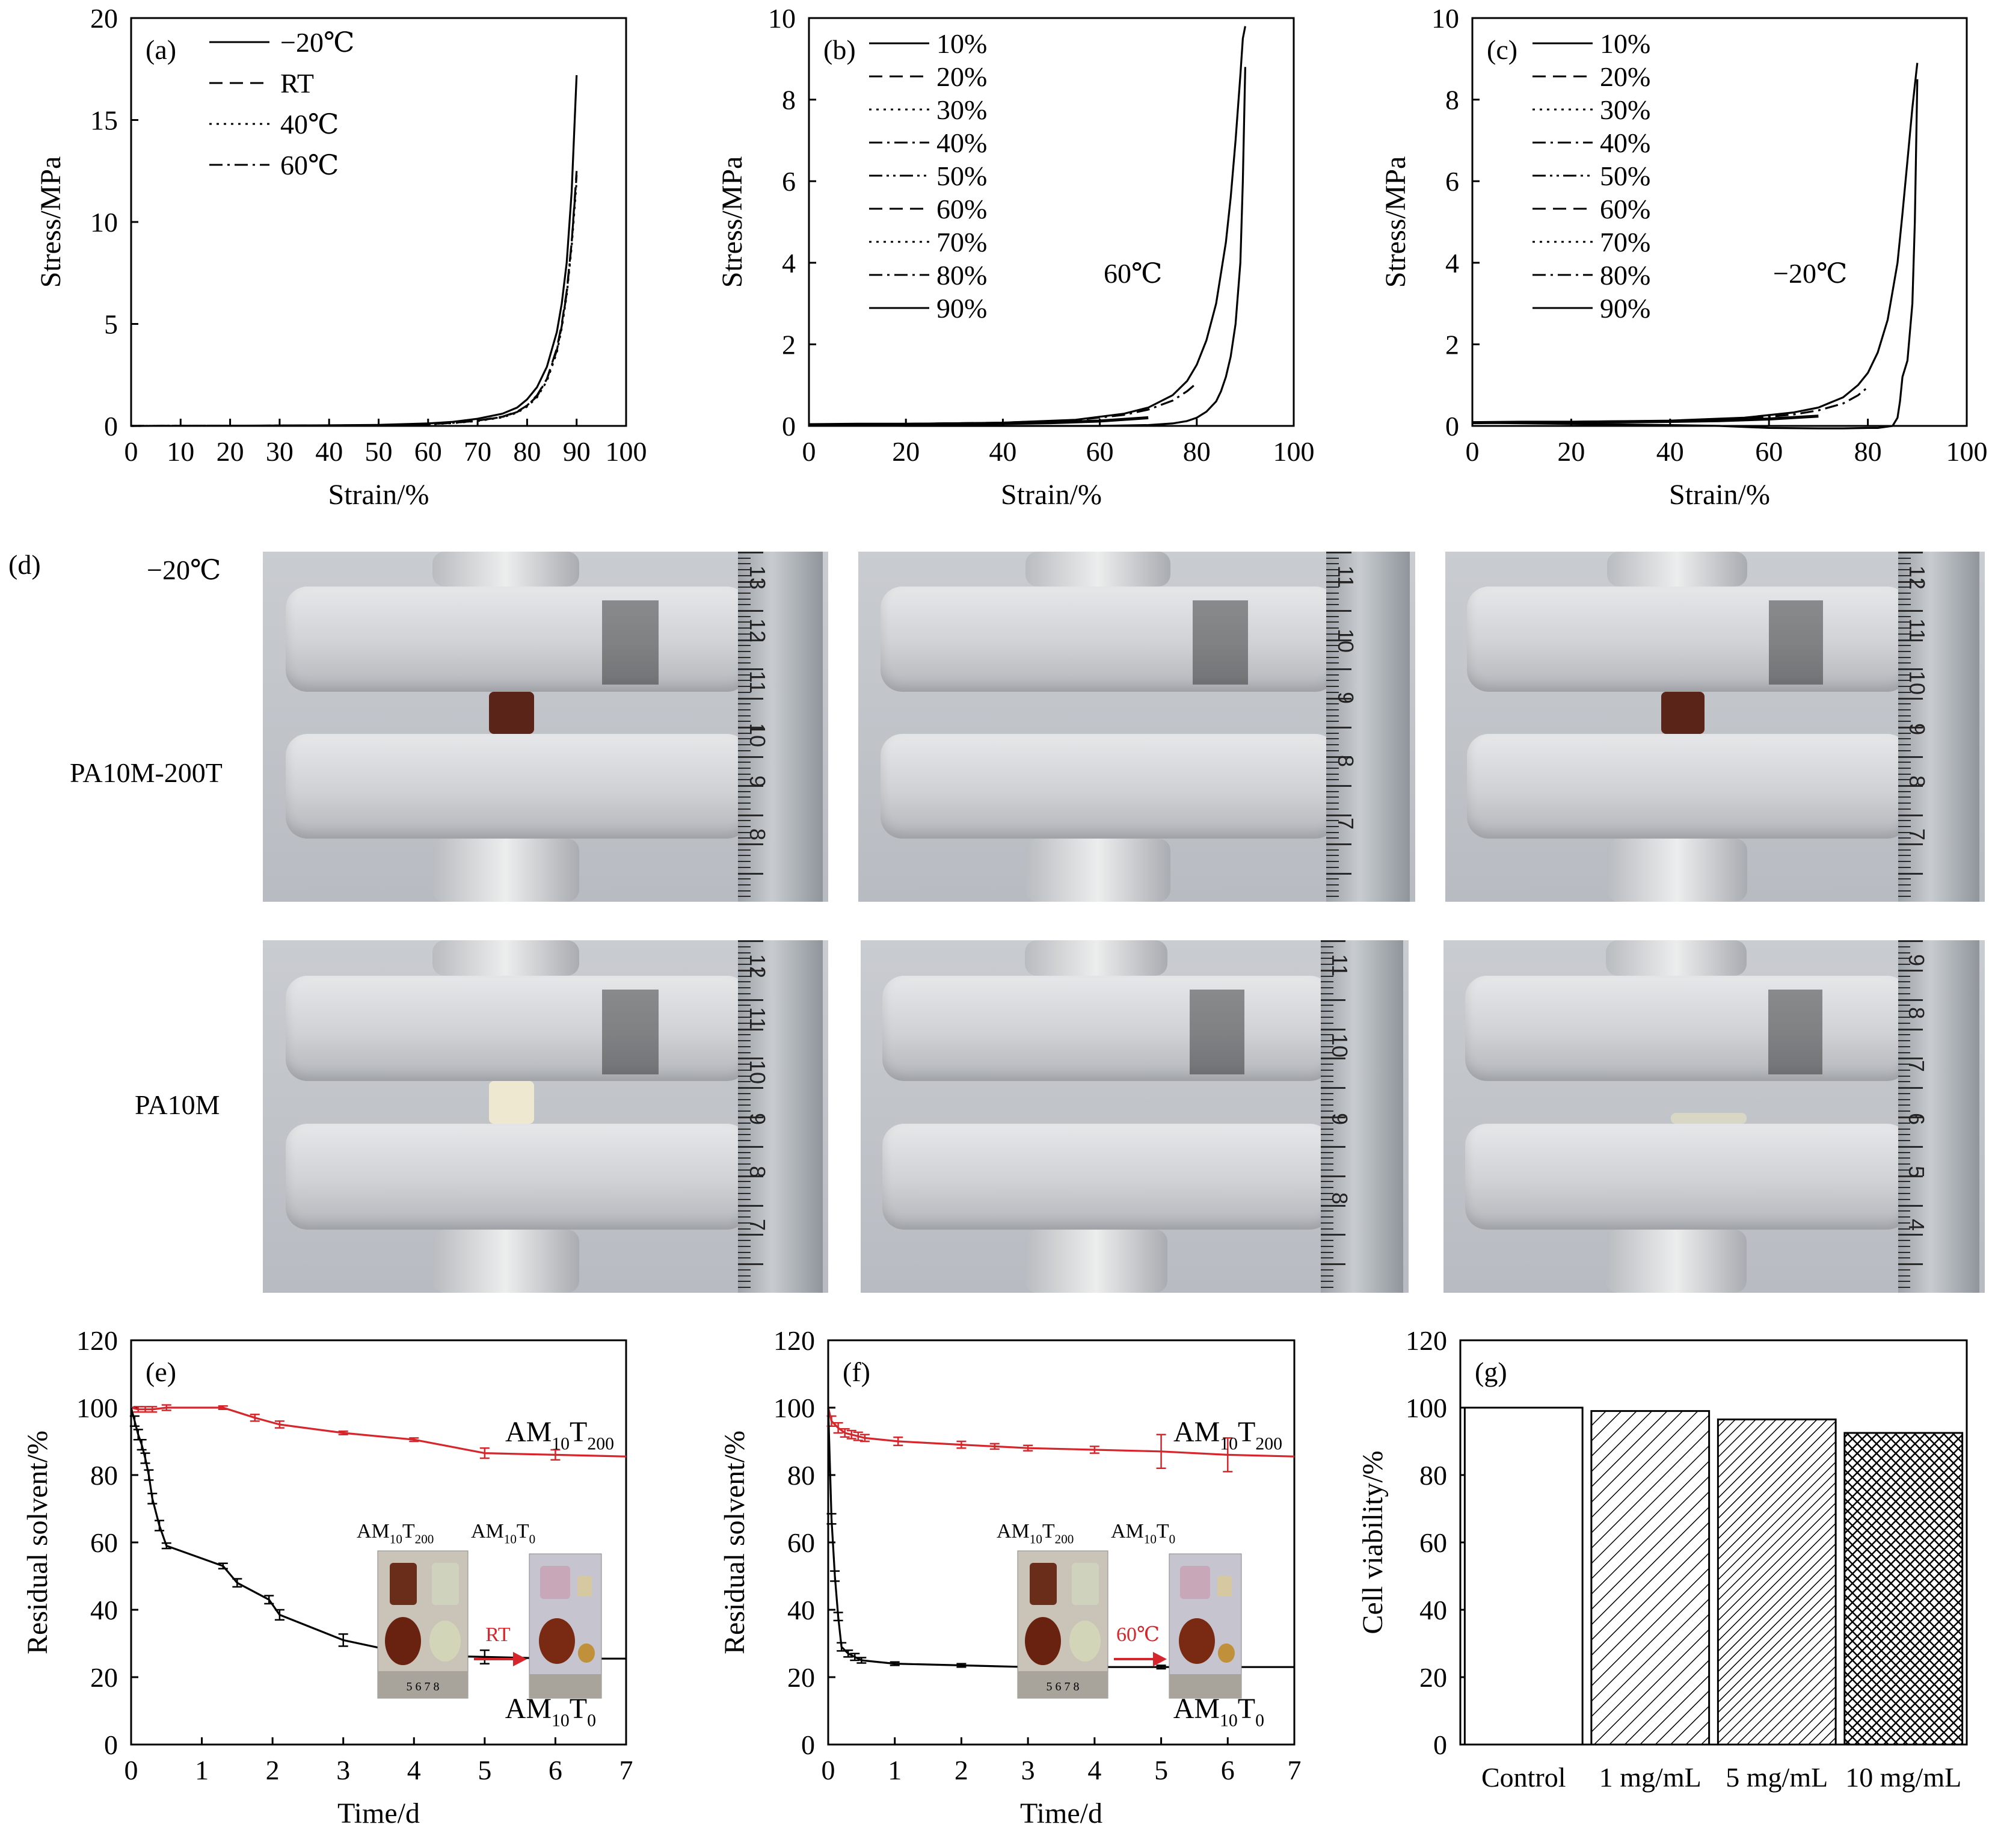  I want to click on compression-plate-top, so click(1107, 1028).